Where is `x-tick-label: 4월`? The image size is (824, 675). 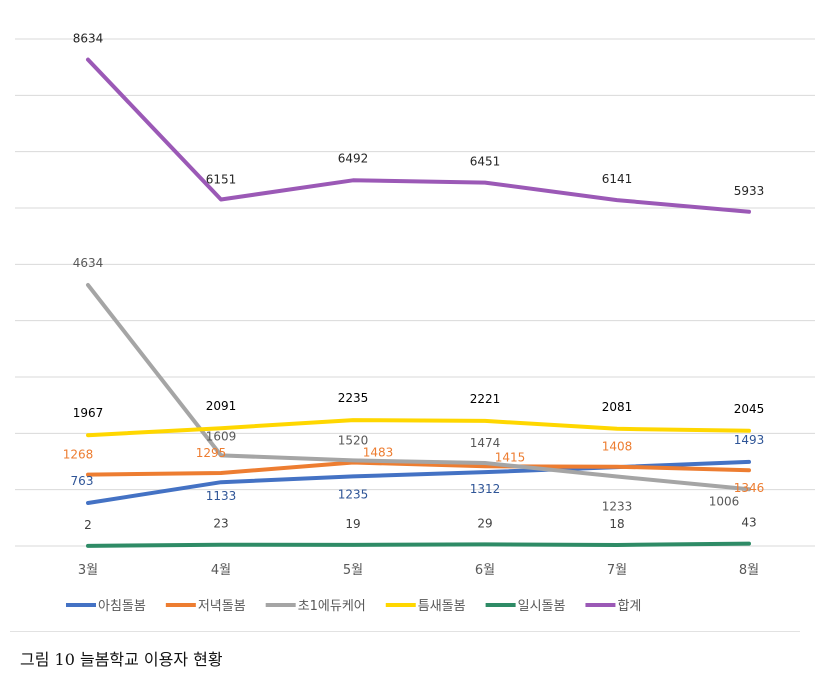 x-tick-label: 4월 is located at coordinates (221, 570).